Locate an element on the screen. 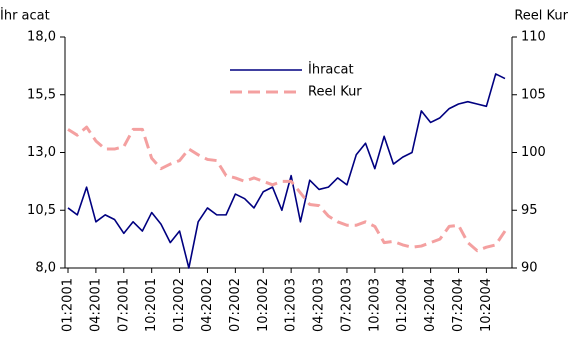 The width and height of the screenshot is (571, 354). x-tick-label: 01:2001 is located at coordinates (68, 305).